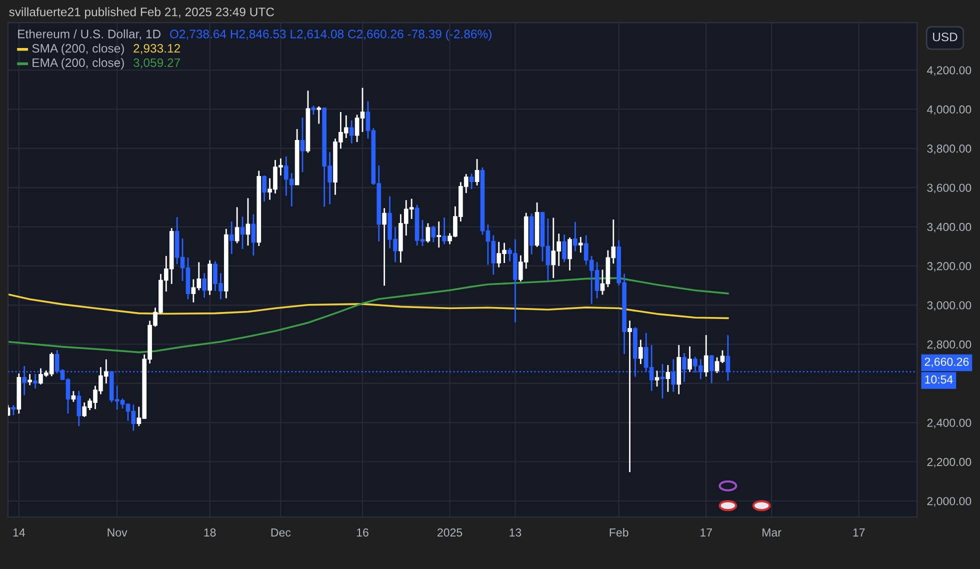  I want to click on x-tick-label: Nov, so click(118, 532).